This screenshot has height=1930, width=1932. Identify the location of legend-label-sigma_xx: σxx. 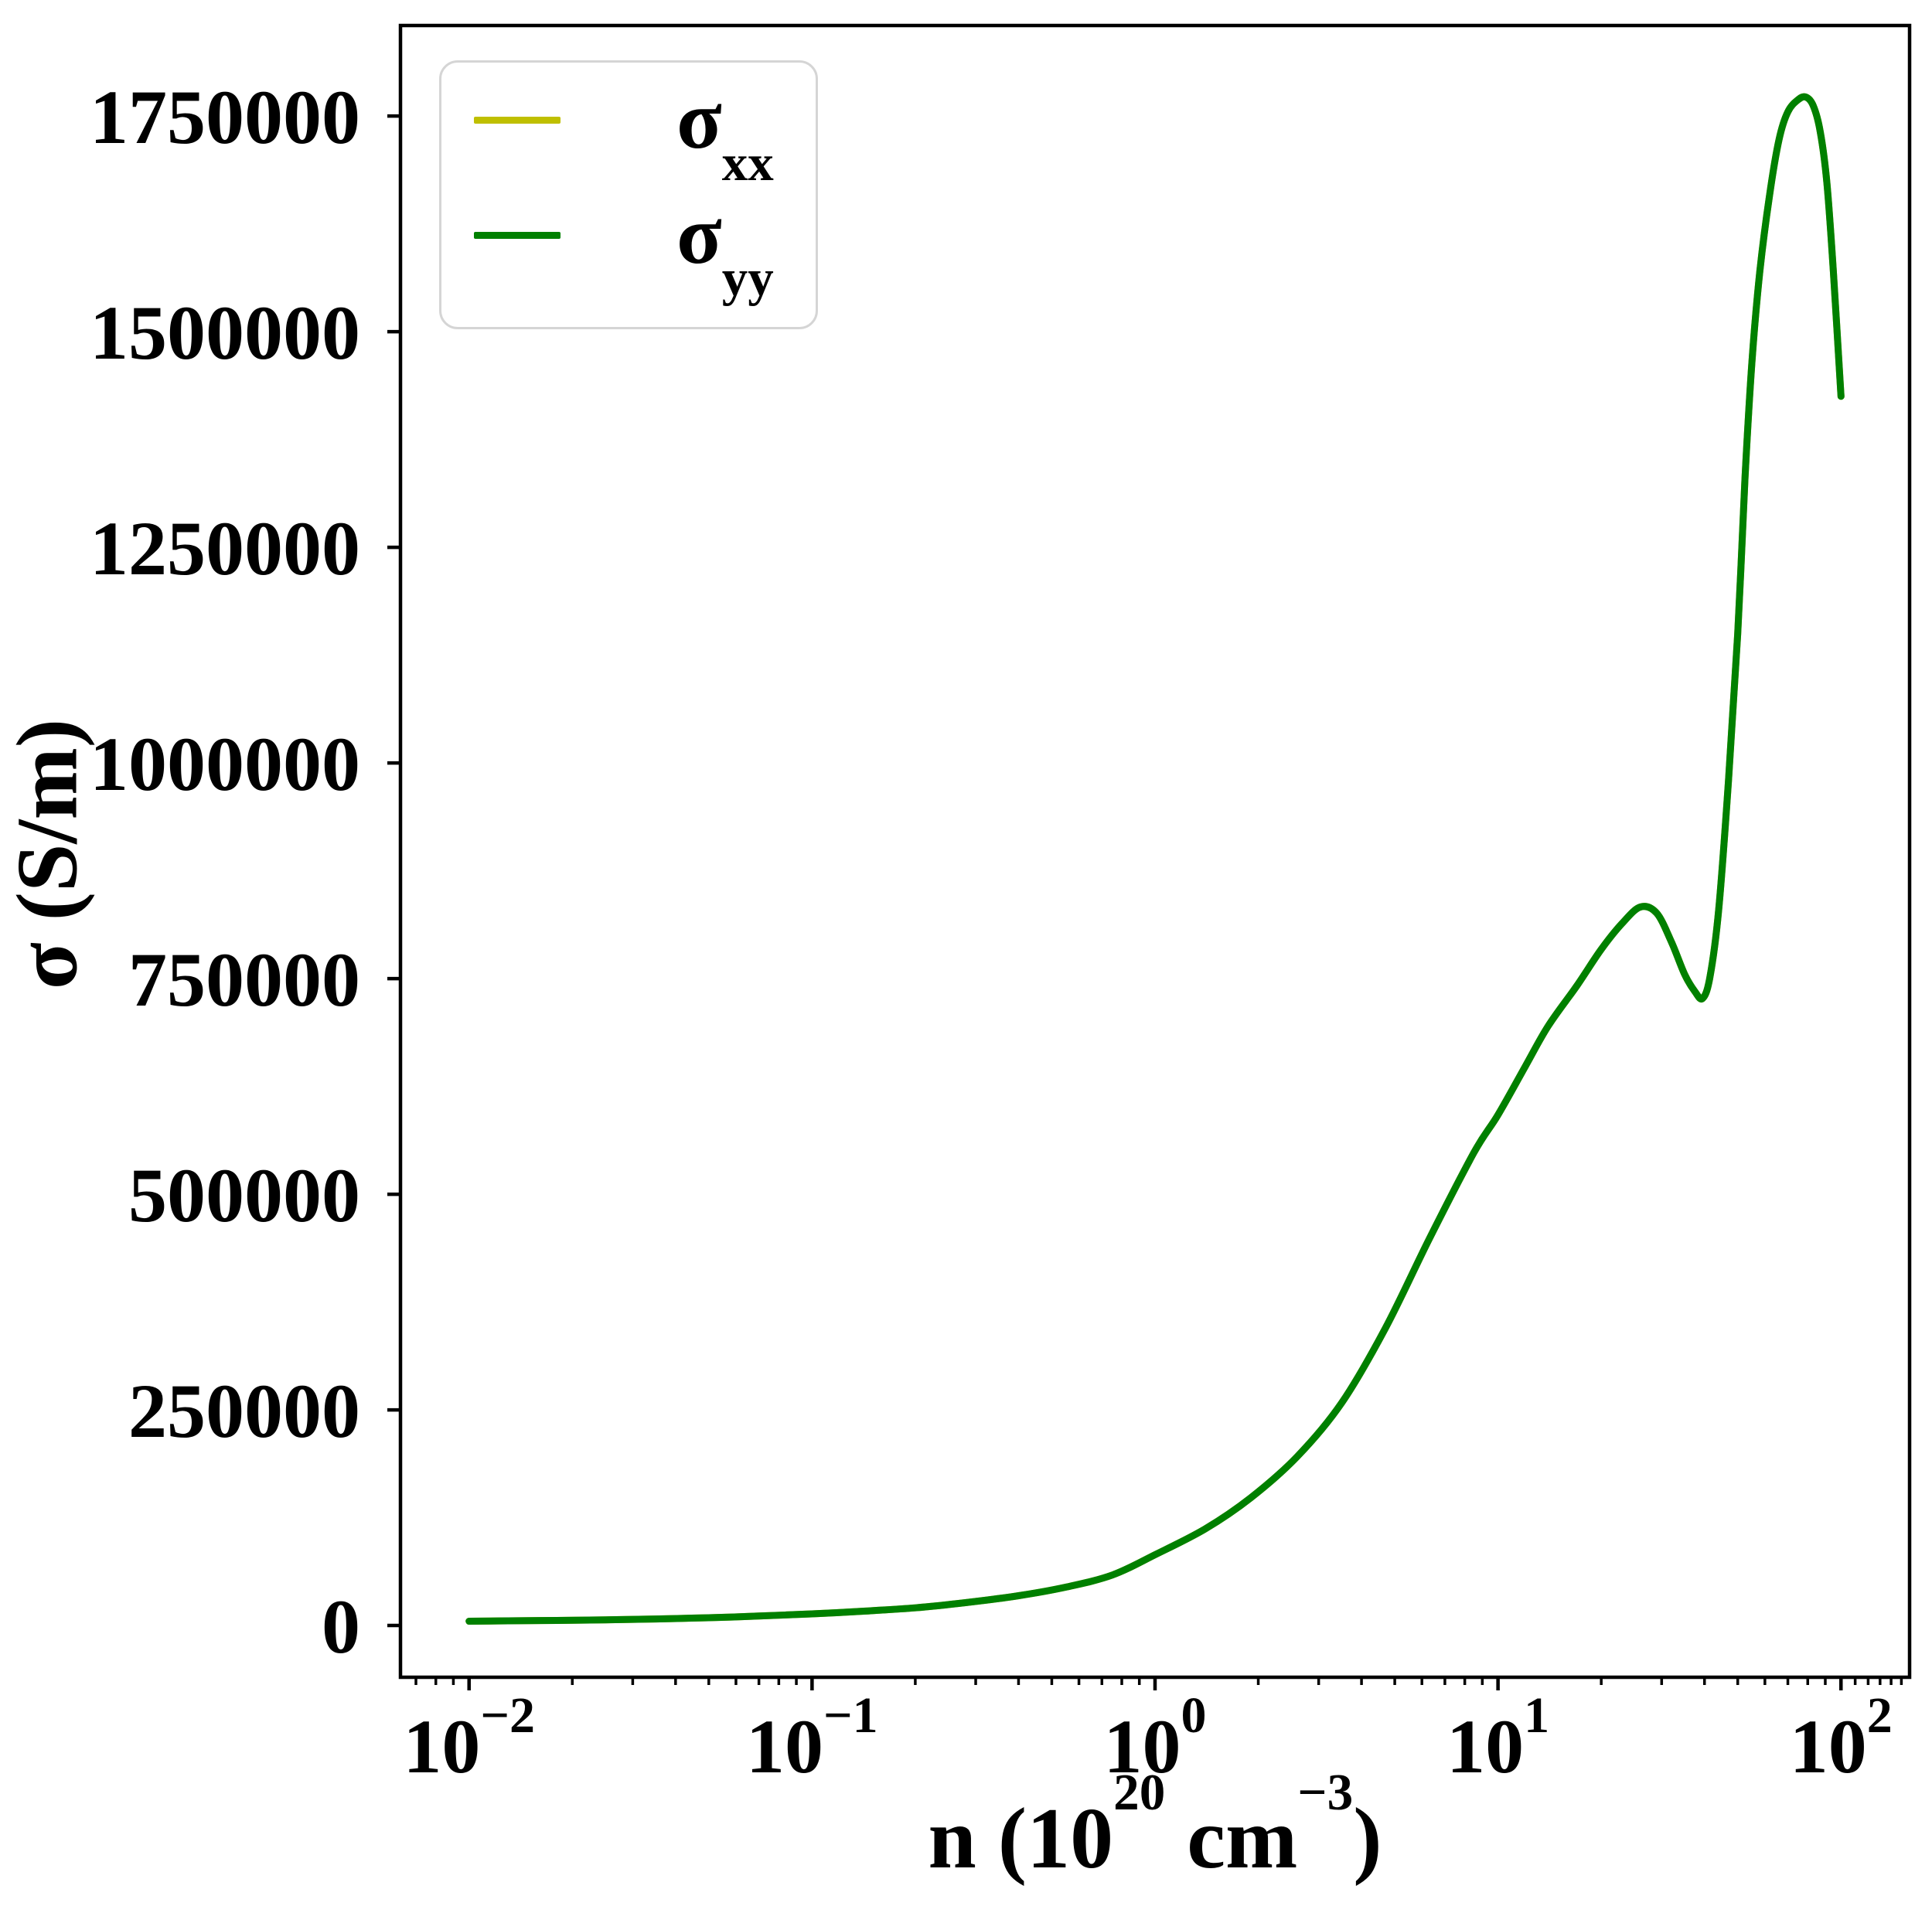
(725, 132).